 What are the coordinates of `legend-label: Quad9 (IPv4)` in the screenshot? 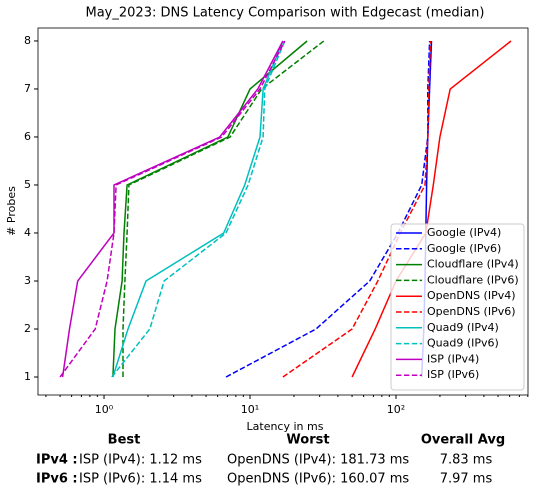 It's located at (463, 327).